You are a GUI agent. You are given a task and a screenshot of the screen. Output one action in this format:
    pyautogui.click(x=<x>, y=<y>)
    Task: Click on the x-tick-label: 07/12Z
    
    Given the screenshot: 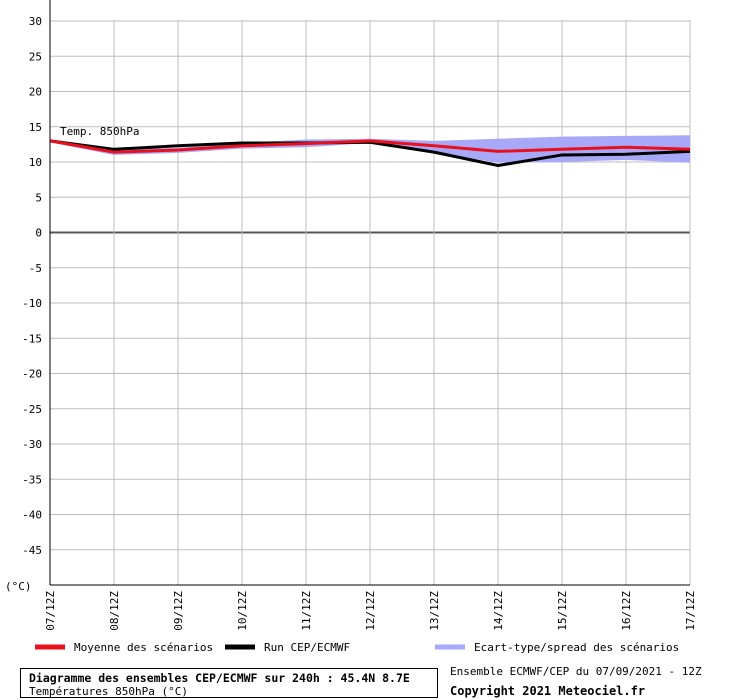 What is the action you would take?
    pyautogui.click(x=50, y=611)
    